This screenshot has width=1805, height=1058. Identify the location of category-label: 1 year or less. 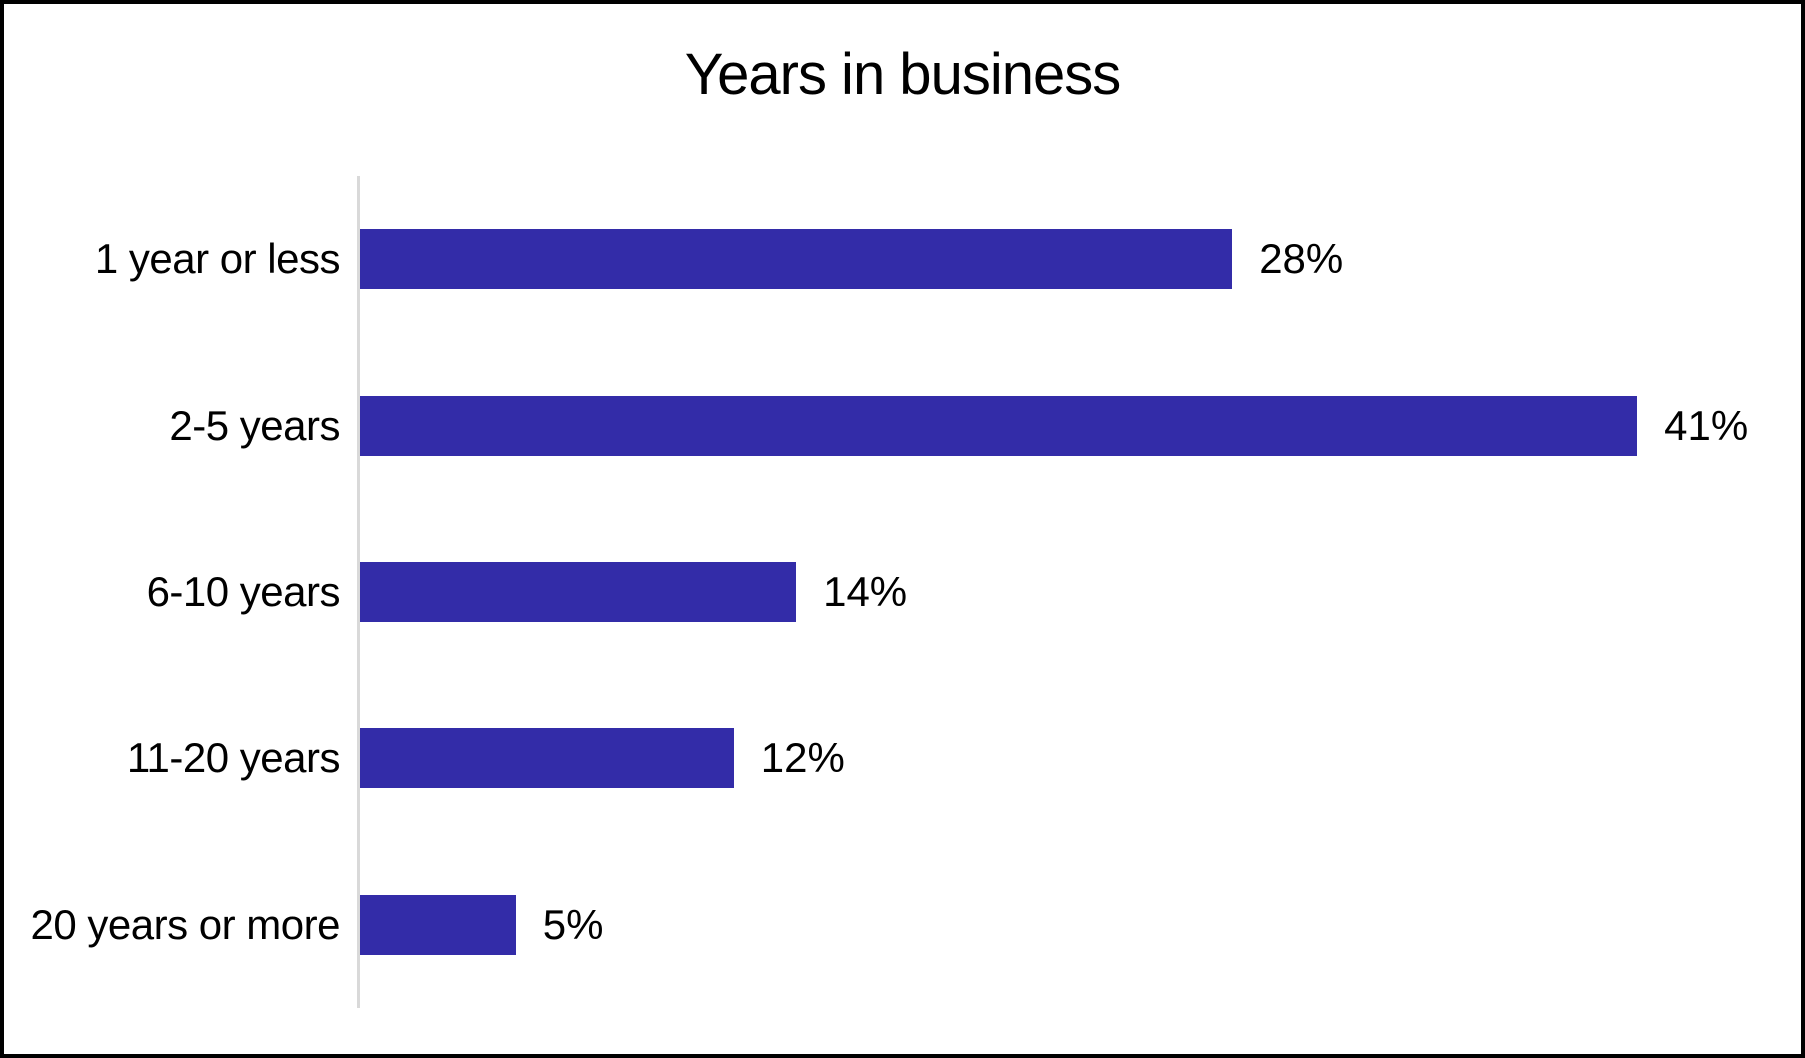
(217, 259).